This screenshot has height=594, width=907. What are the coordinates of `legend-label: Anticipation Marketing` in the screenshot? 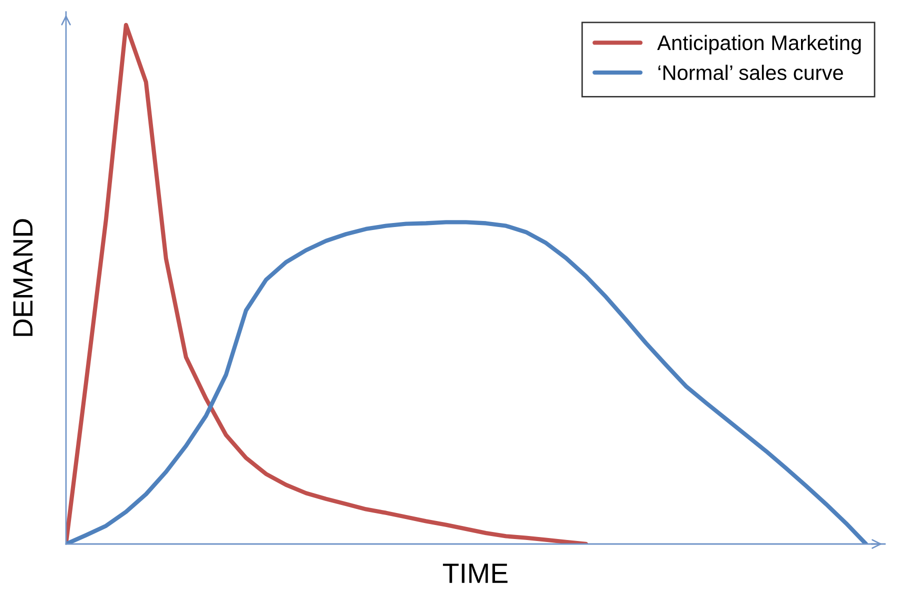 It's located at (759, 44).